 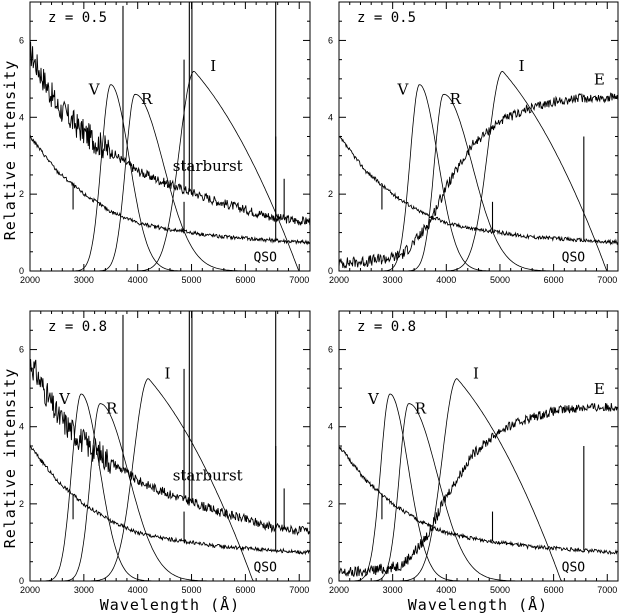 What do you see at coordinates (10, 150) in the screenshot?
I see `y-axis-label-top: Relative intensity` at bounding box center [10, 150].